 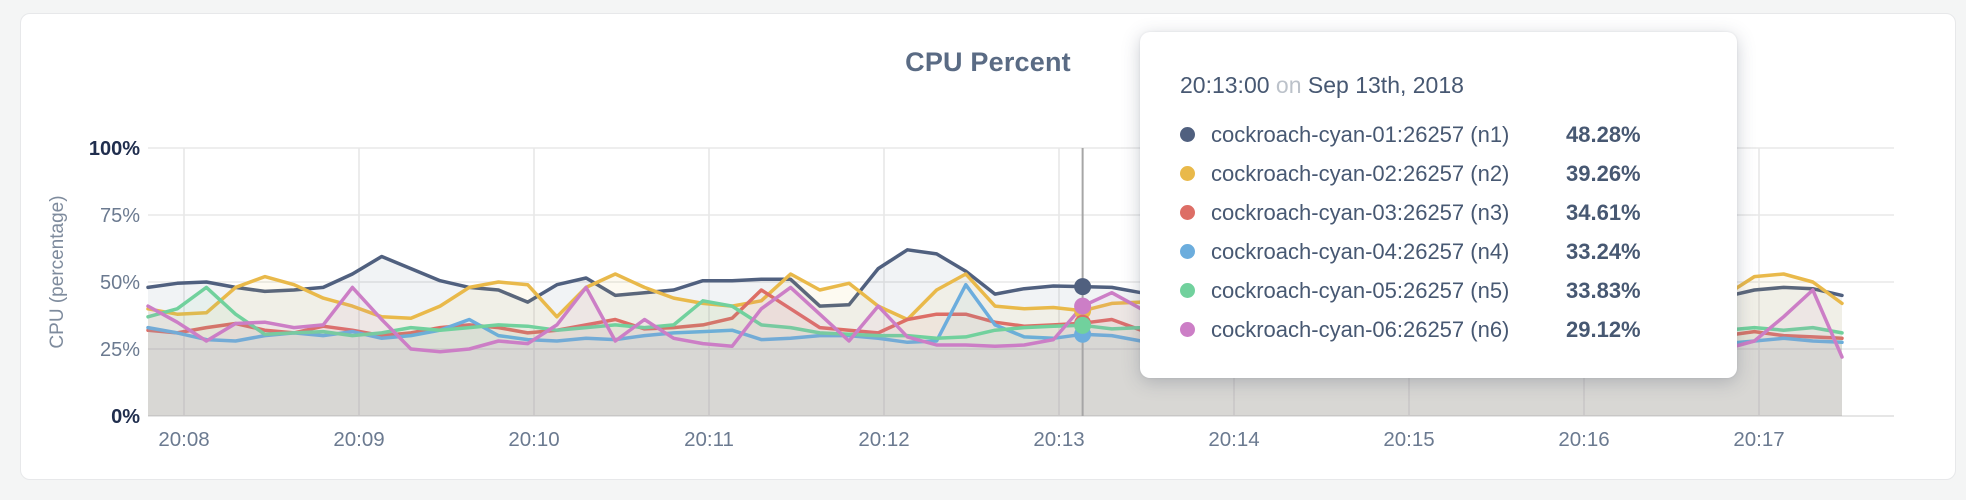 What do you see at coordinates (1360, 290) in the screenshot?
I see `tooltip-series-label: cockroach-cyan-05:26257 (n5)` at bounding box center [1360, 290].